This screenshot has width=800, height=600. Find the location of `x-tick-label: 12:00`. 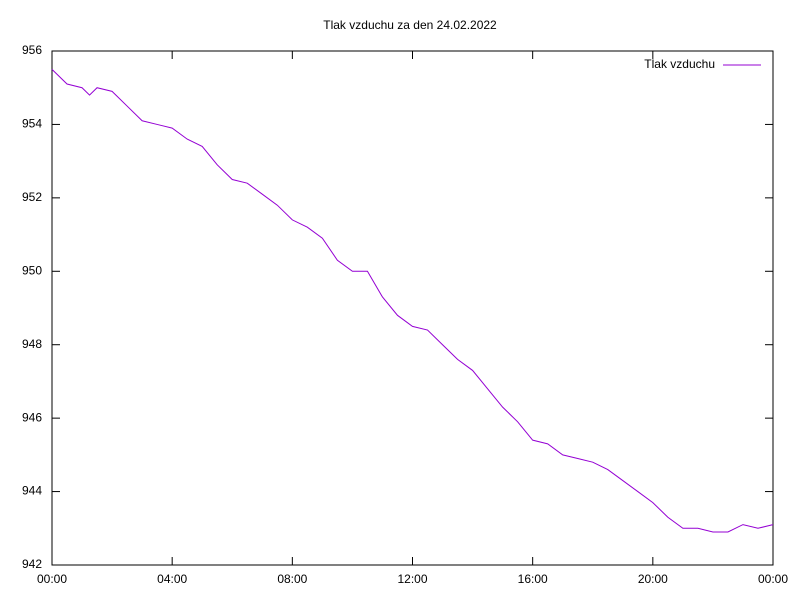

x-tick-label: 12:00 is located at coordinates (412, 579).